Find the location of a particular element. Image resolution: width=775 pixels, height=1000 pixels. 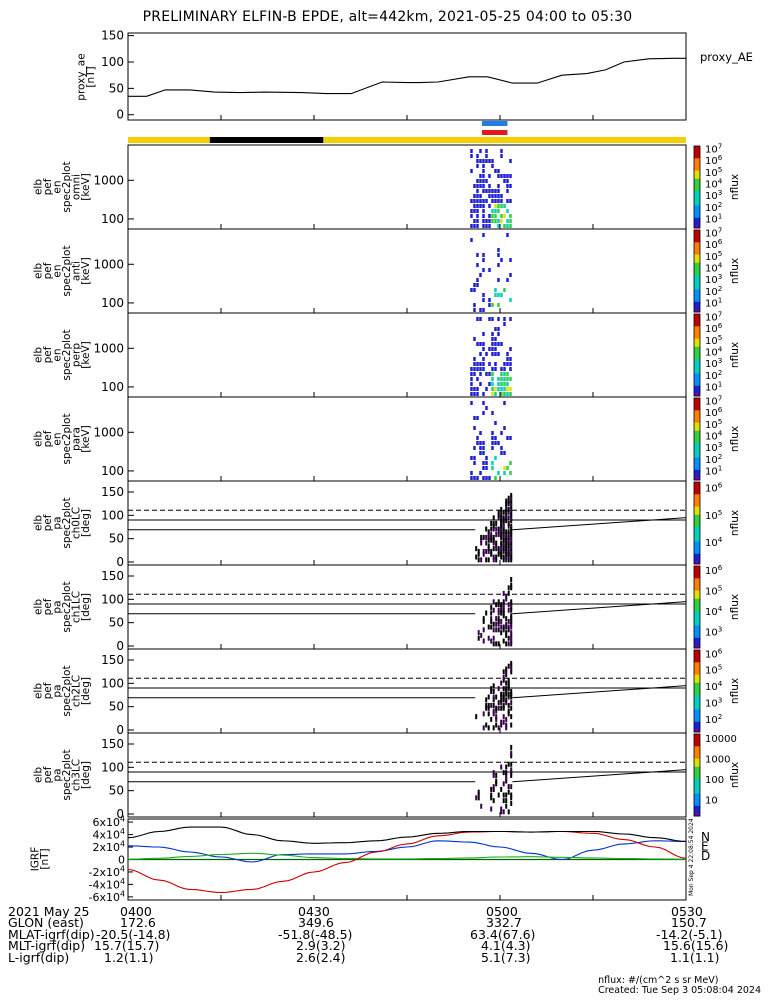

proxy-ae-line is located at coordinates (407, 77).